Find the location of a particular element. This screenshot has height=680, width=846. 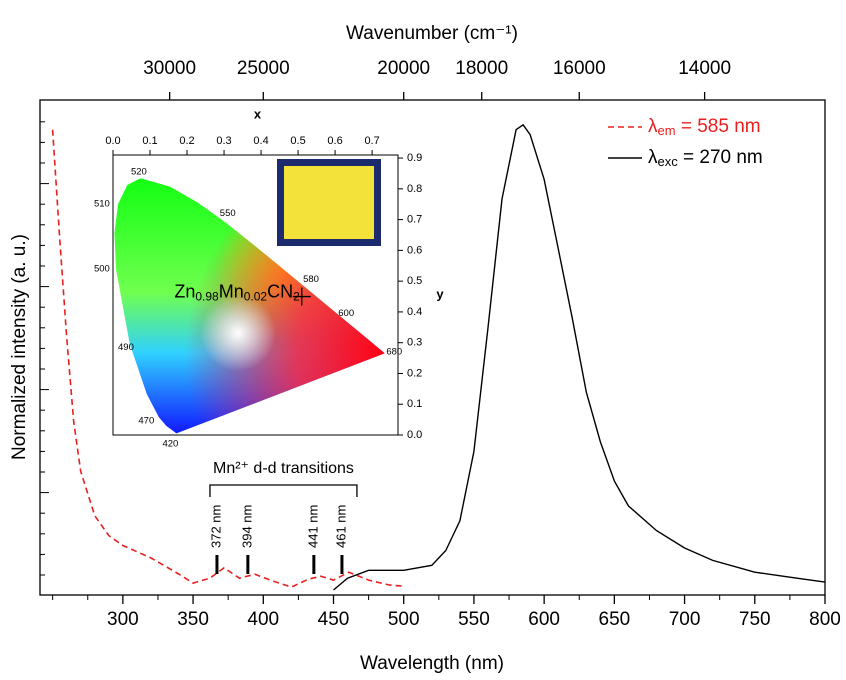

x-tick-label: 800 is located at coordinates (825, 619).